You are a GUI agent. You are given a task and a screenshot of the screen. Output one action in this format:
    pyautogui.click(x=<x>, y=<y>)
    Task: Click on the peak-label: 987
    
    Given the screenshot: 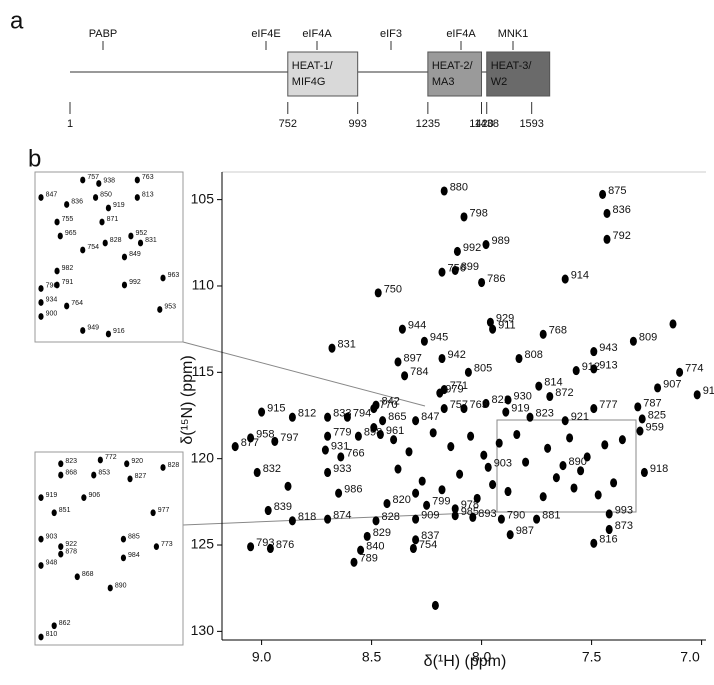 What is the action you would take?
    pyautogui.click(x=525, y=531)
    